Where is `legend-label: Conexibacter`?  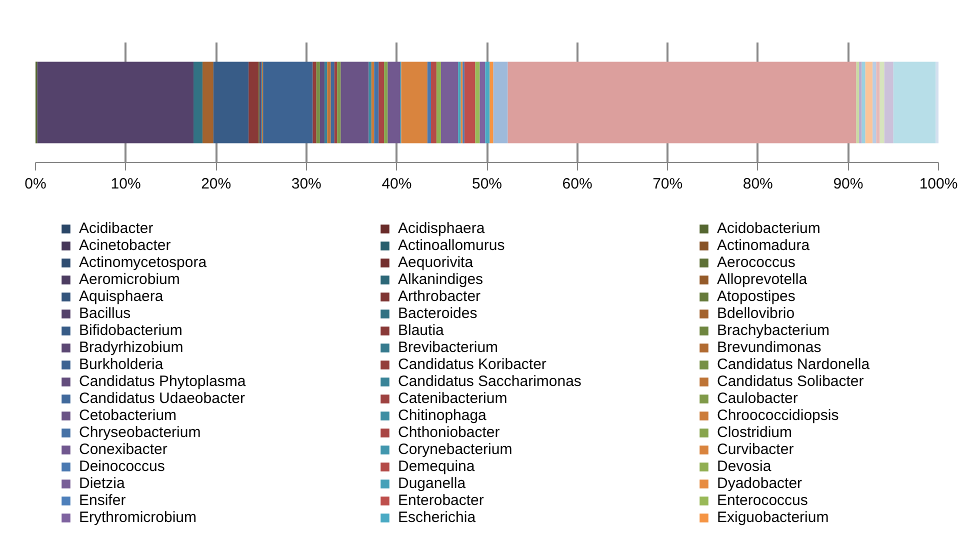 legend-label: Conexibacter is located at coordinates (123, 449).